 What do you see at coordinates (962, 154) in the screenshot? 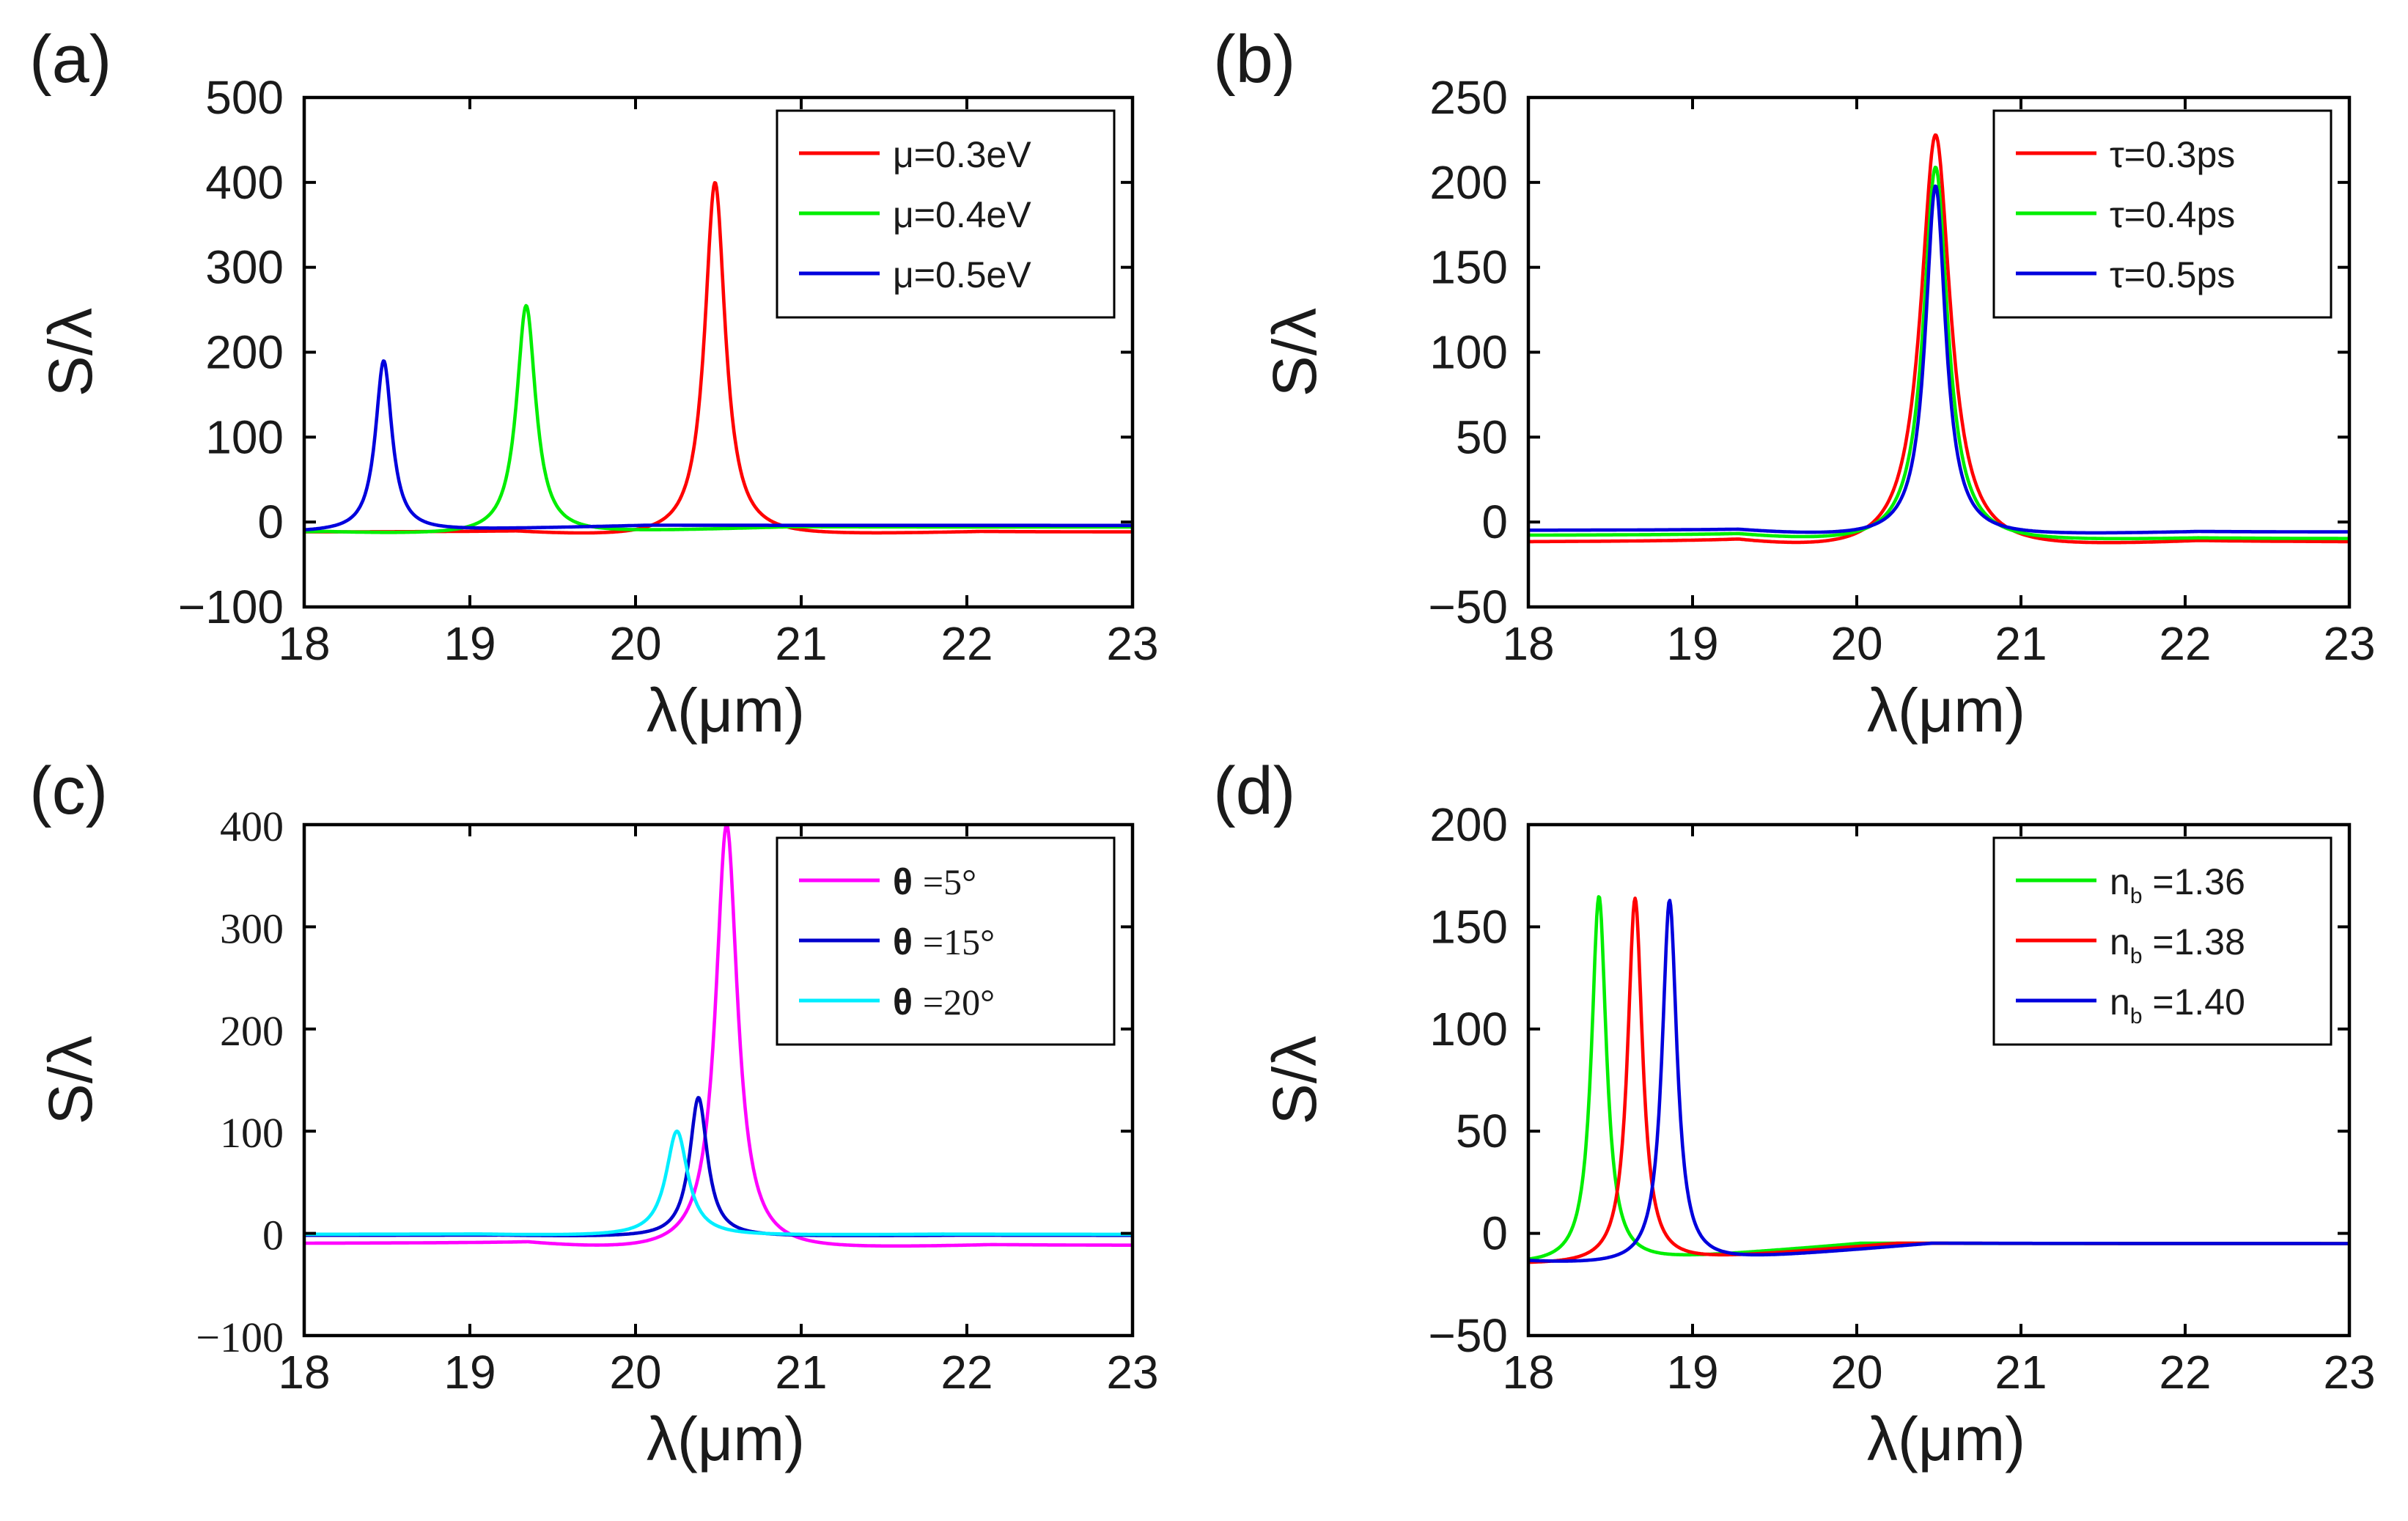
I see `legend-label: μ=0.3eV` at bounding box center [962, 154].